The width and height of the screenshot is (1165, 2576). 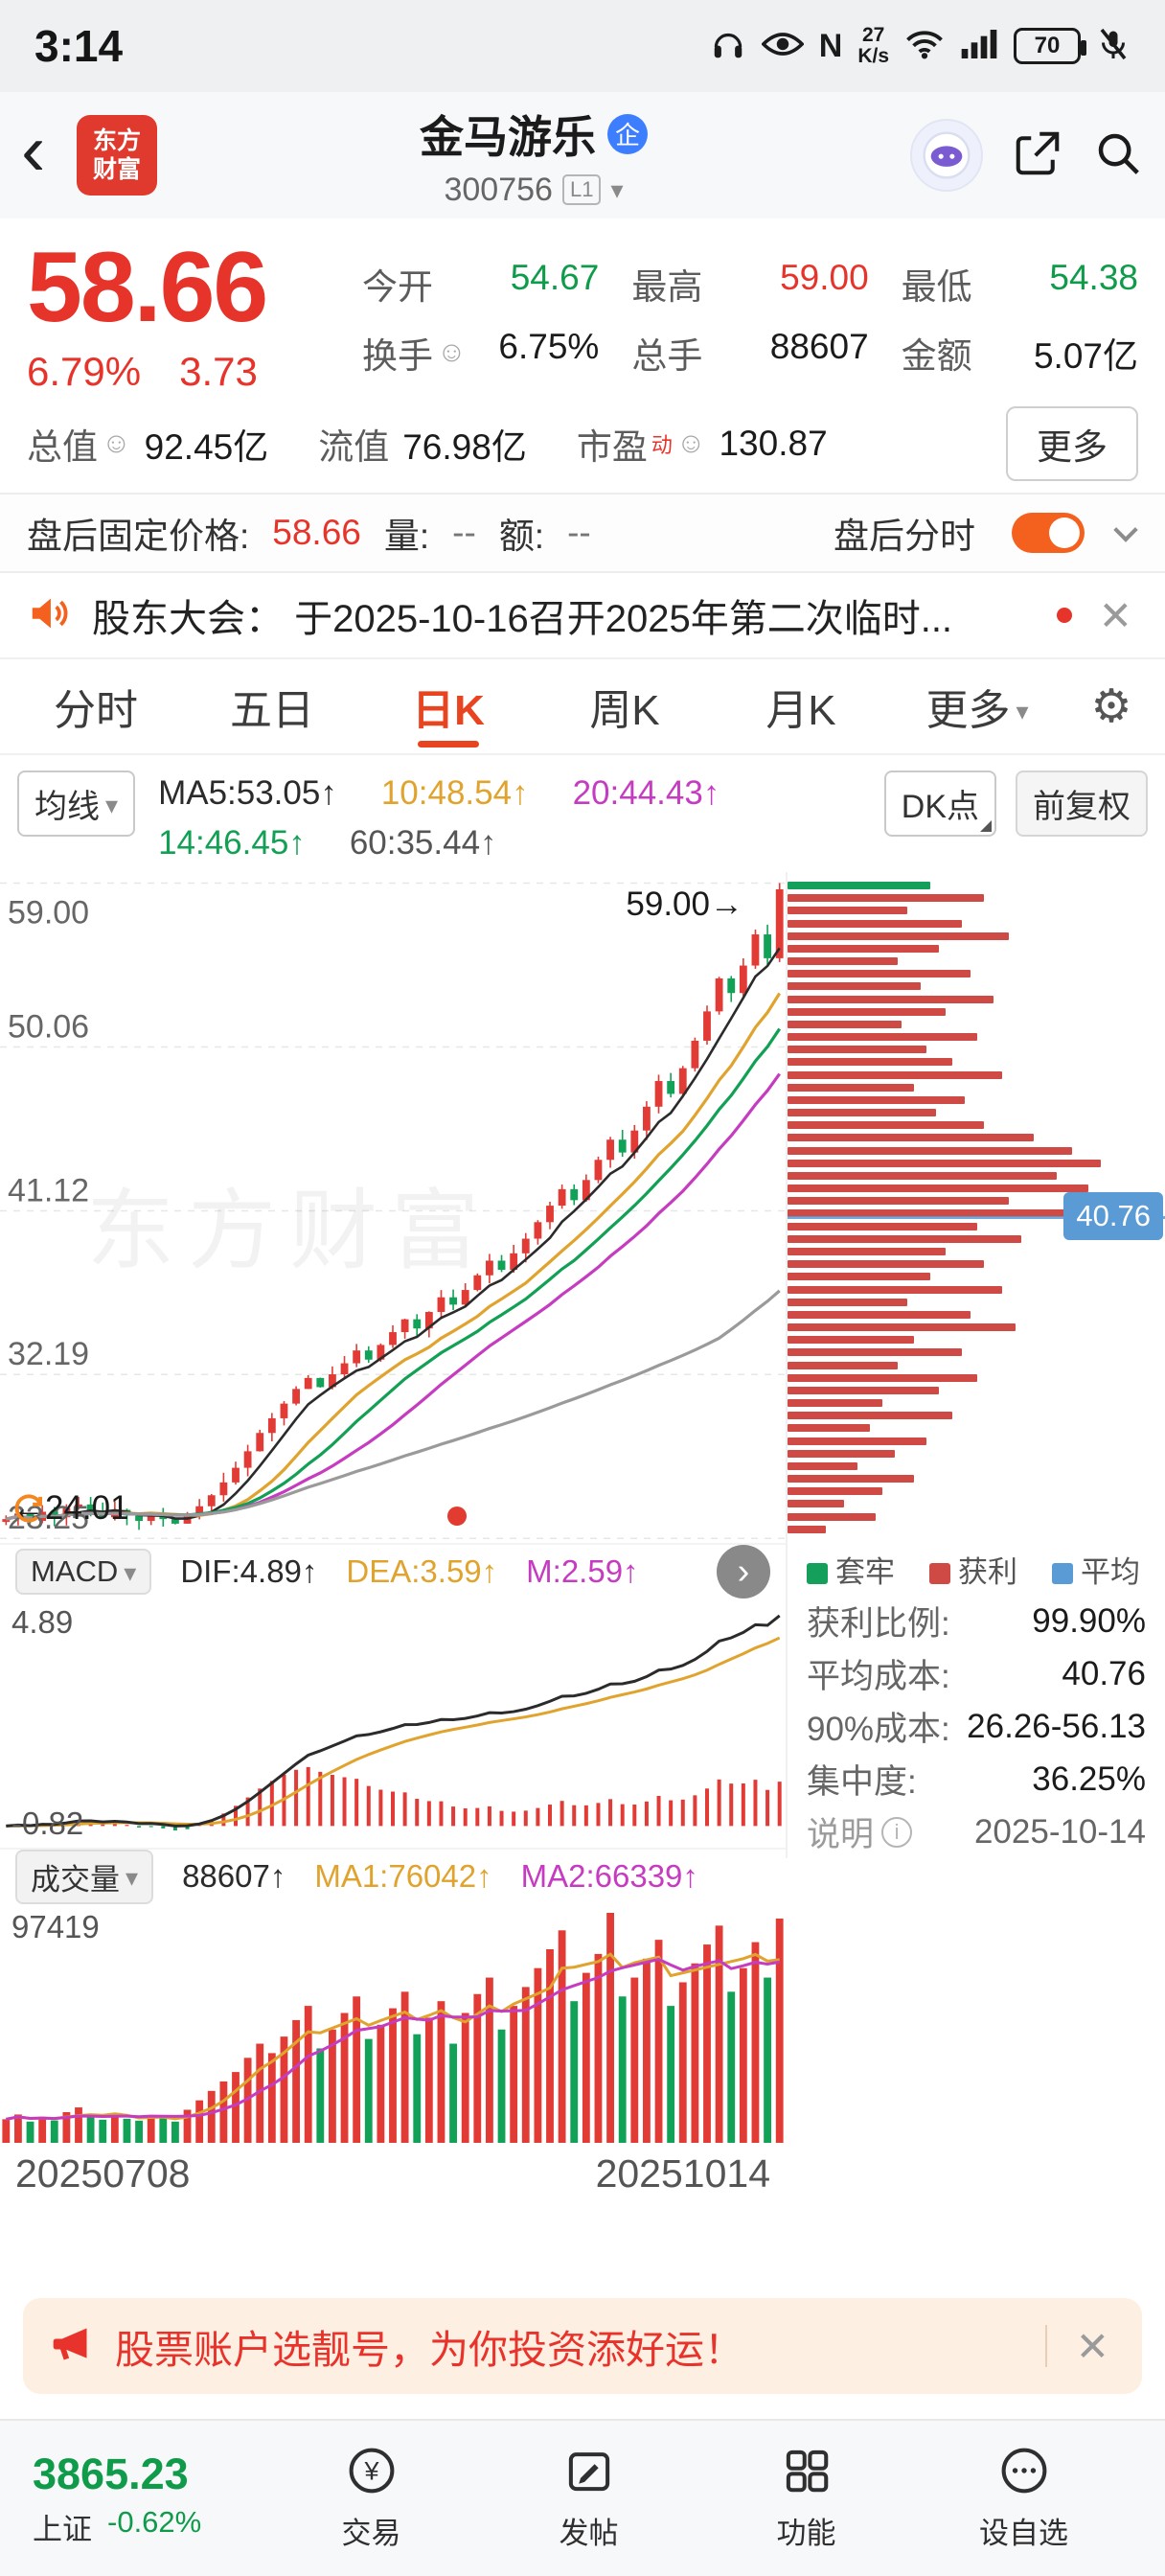 What do you see at coordinates (582, 1571) in the screenshot?
I see `m-value: M:2.59↑` at bounding box center [582, 1571].